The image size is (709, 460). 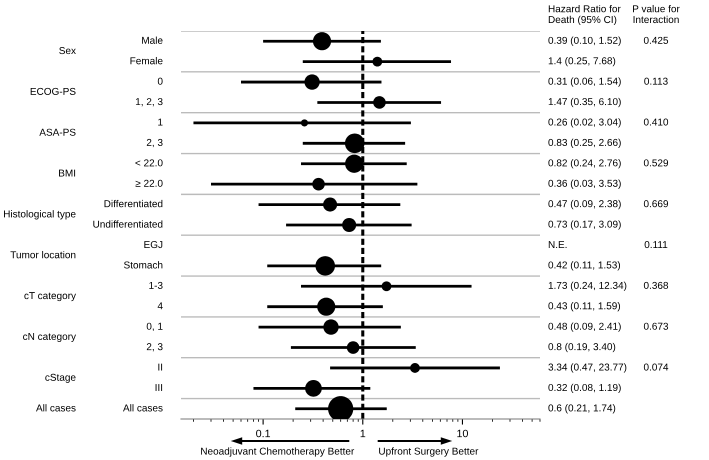 What do you see at coordinates (584, 163) in the screenshot?
I see `text: 0.82 (0.24, 2.76)` at bounding box center [584, 163].